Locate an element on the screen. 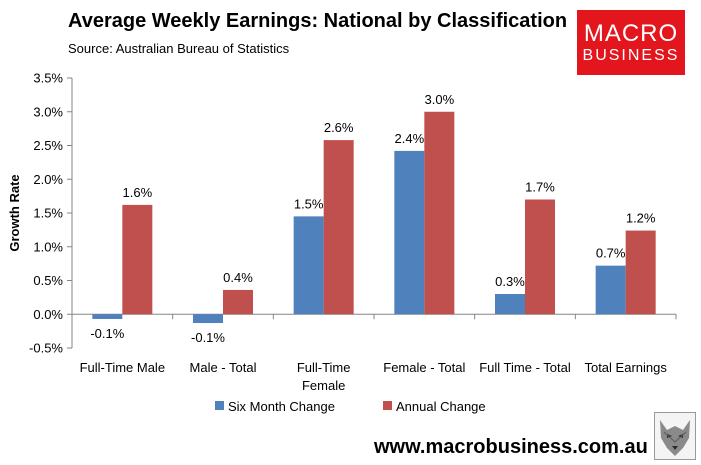  data-label: 3.0% is located at coordinates (440, 99).